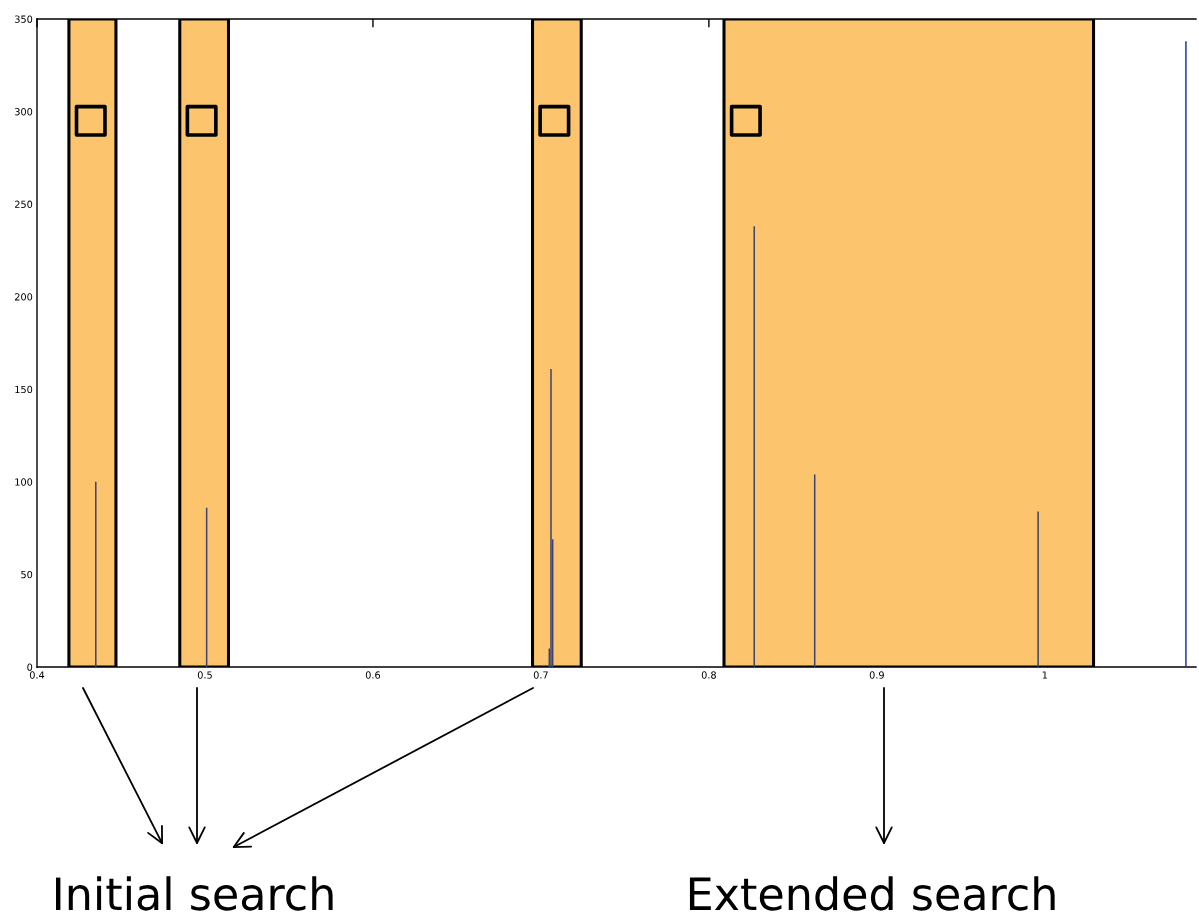 The width and height of the screenshot is (1199, 921). What do you see at coordinates (23, 297) in the screenshot?
I see `y-tick-label: 200` at bounding box center [23, 297].